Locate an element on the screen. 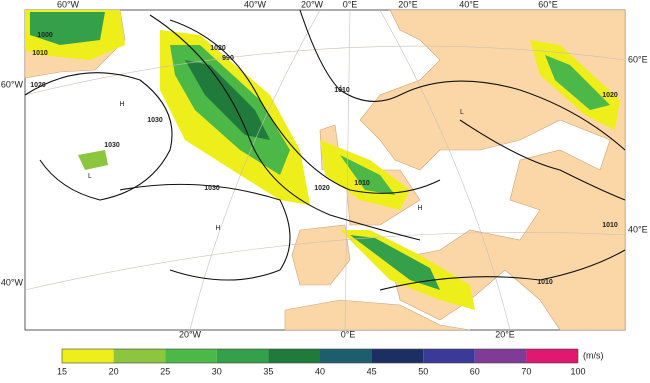  colorbar-frame is located at coordinates (320, 356).